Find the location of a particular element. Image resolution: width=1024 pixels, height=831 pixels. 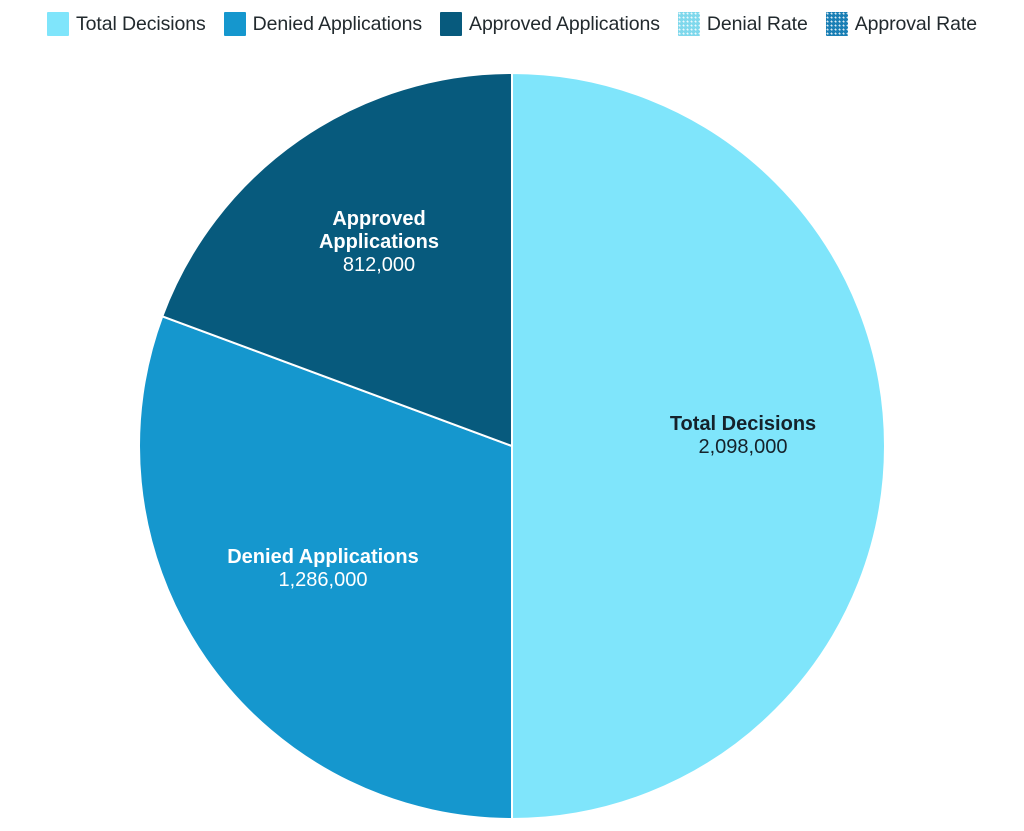

legend-item-total-decisions: Total Decisions is located at coordinates (126, 24).